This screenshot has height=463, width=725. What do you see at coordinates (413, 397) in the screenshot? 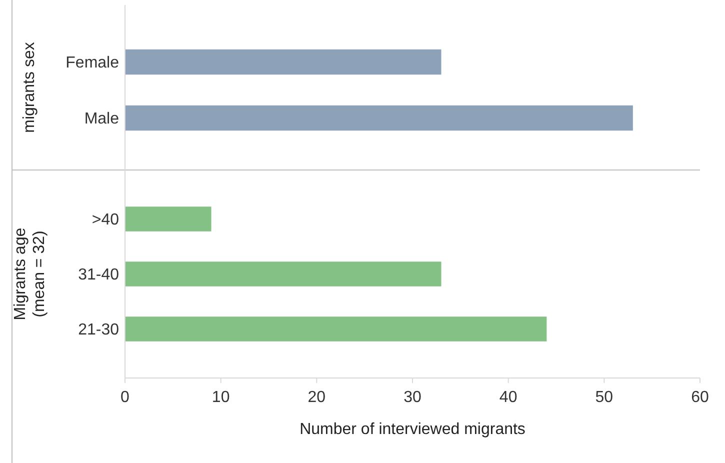
I see `x-tick-label: 30` at bounding box center [413, 397].